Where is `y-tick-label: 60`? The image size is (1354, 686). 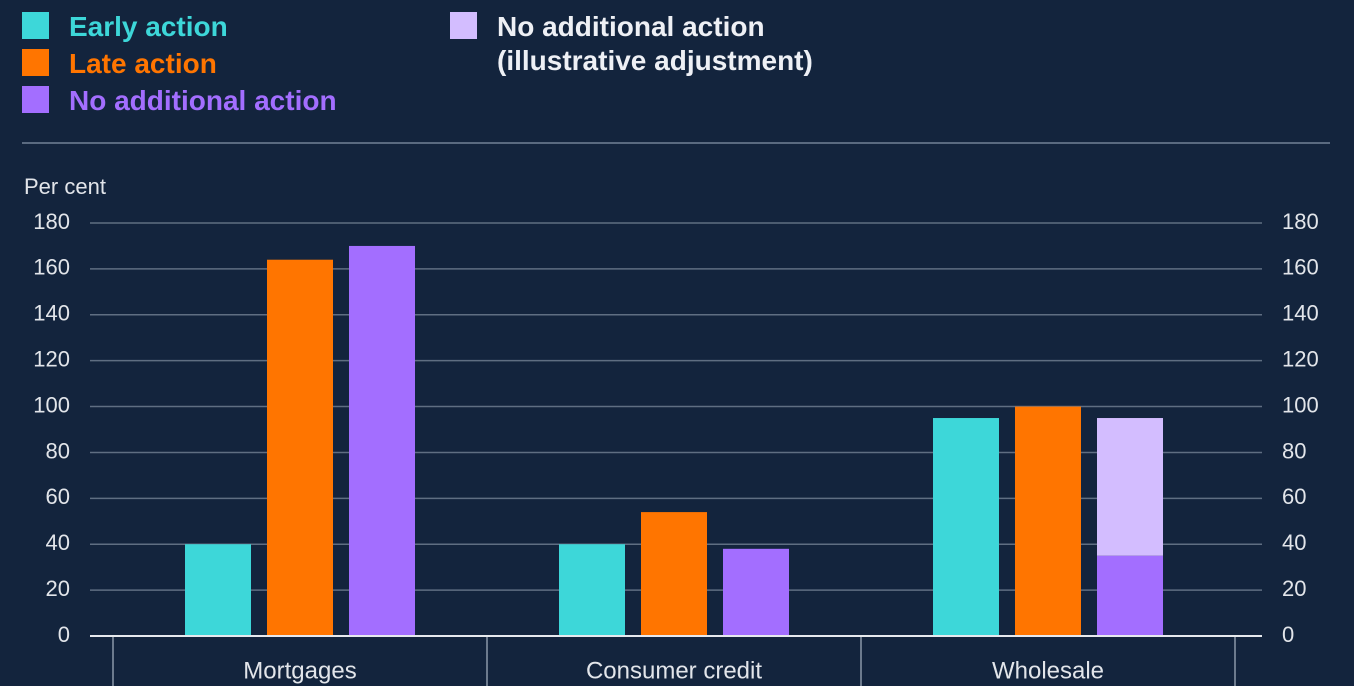 y-tick-label: 60 is located at coordinates (58, 496).